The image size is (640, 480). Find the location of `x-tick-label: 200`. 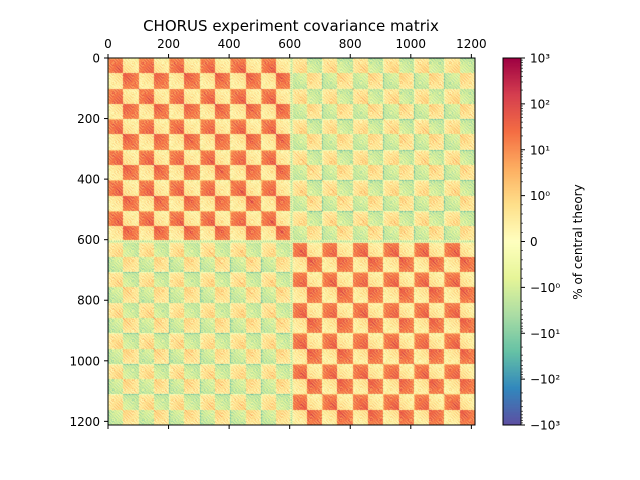

x-tick-label: 200 is located at coordinates (168, 44).